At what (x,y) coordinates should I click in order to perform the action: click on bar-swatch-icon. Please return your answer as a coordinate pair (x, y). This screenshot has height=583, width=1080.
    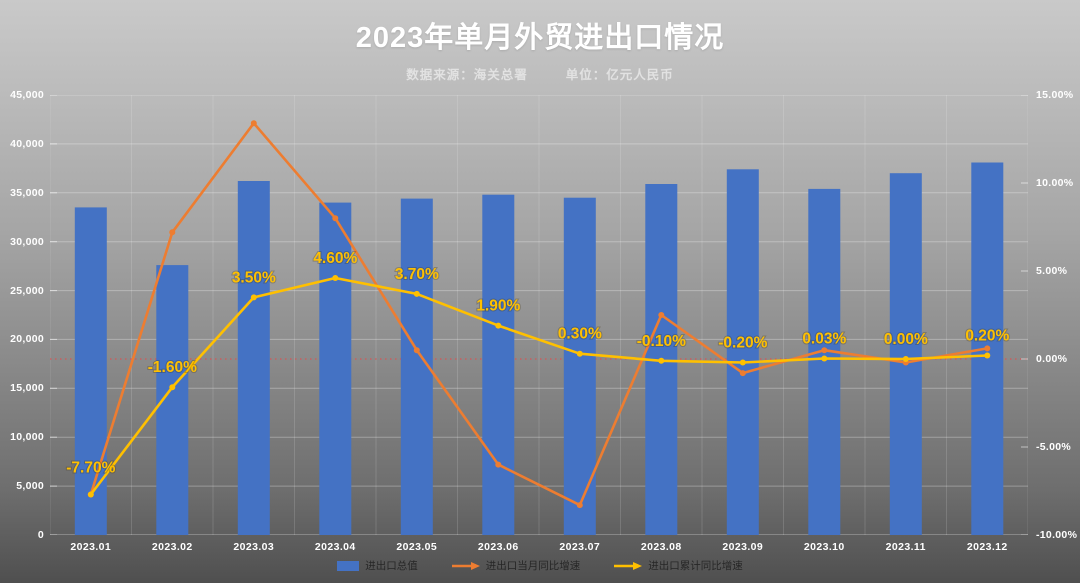
    Looking at the image, I should click on (348, 565).